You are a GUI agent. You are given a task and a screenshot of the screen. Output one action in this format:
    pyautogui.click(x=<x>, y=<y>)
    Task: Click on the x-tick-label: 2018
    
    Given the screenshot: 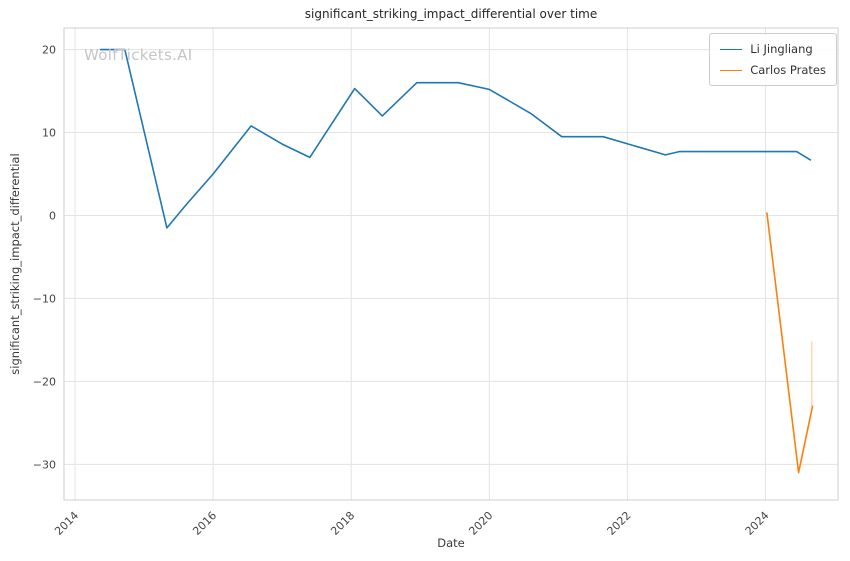 What is the action you would take?
    pyautogui.click(x=342, y=523)
    